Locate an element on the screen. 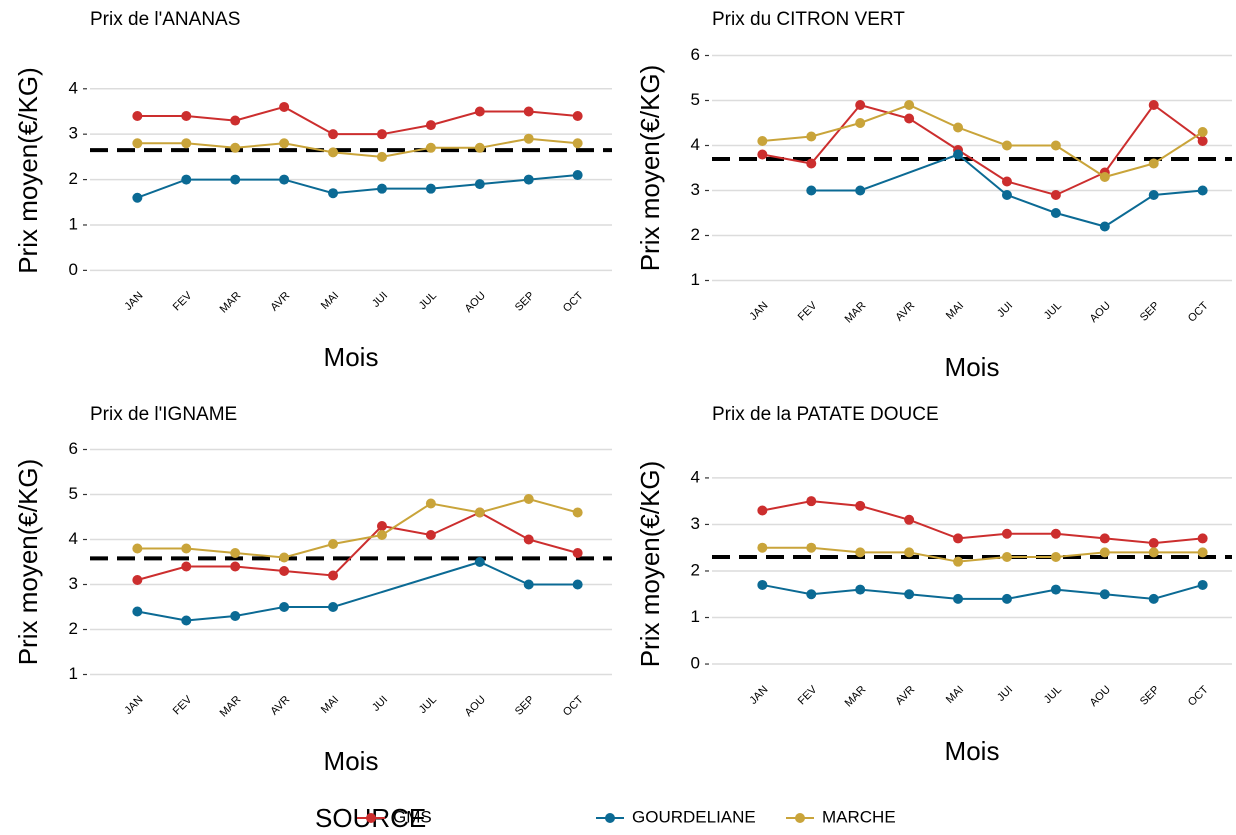  y-tick-label: 6 is located at coordinates (695, 54).